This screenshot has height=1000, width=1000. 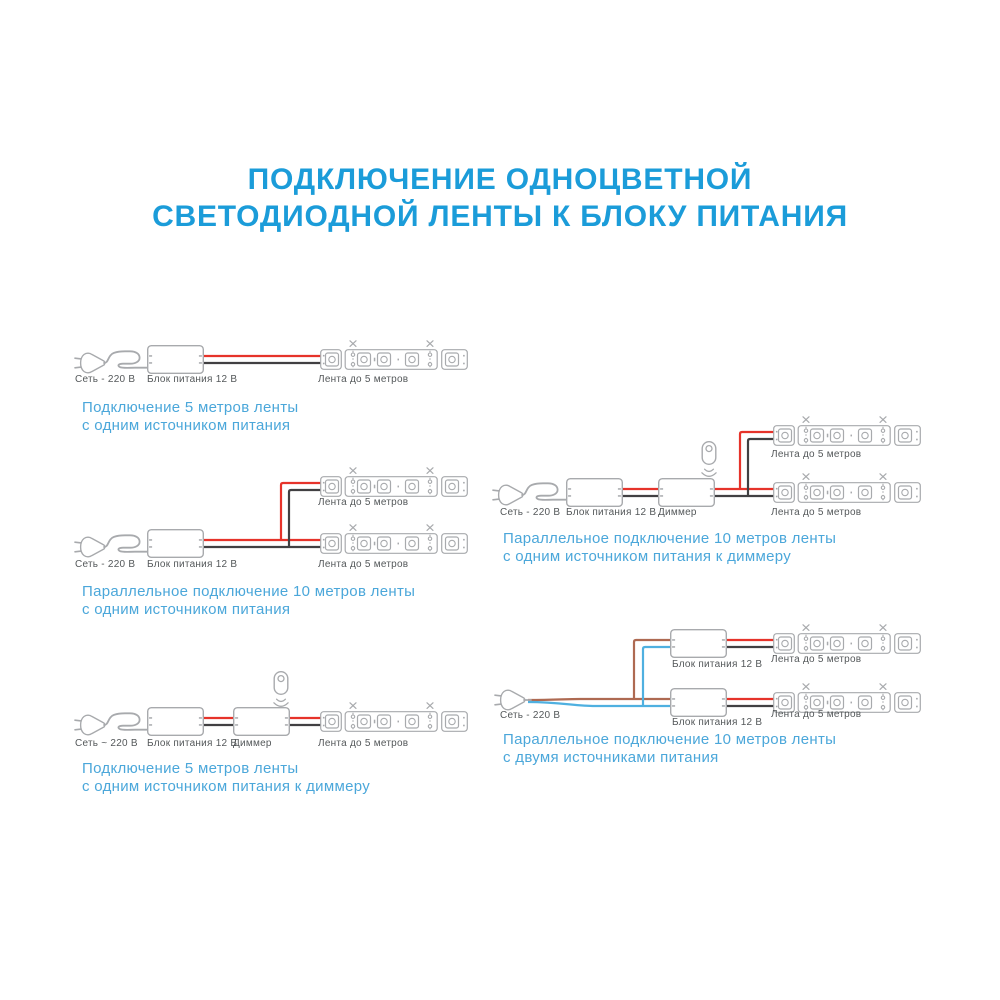 I want to click on power-supply-box-bottom, so click(x=698, y=702).